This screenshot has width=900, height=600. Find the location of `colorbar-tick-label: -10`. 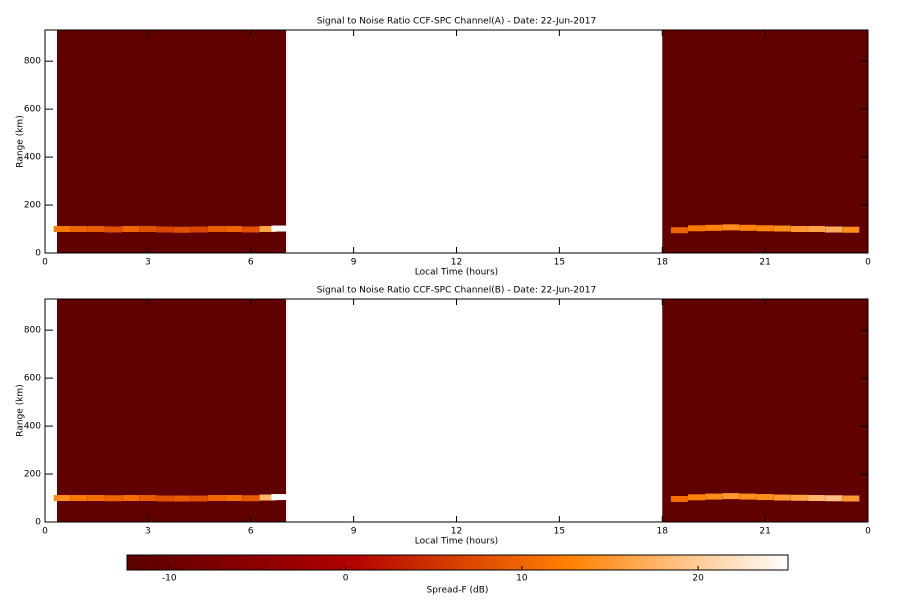

colorbar-tick-label: -10 is located at coordinates (169, 579).